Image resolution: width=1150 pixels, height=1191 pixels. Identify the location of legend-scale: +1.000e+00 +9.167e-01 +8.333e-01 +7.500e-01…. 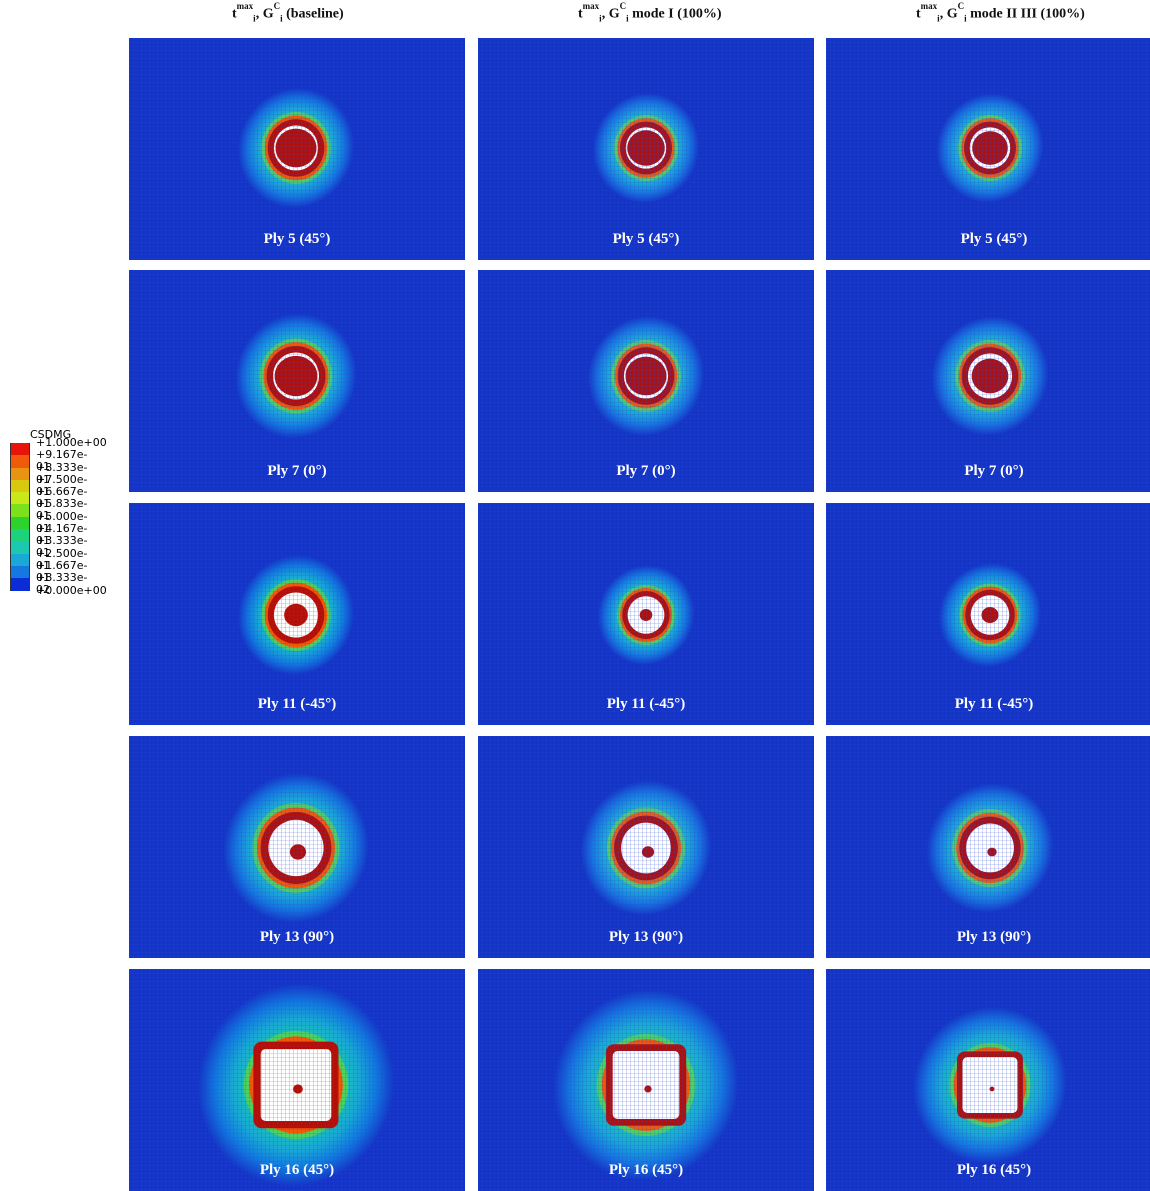
(58, 520).